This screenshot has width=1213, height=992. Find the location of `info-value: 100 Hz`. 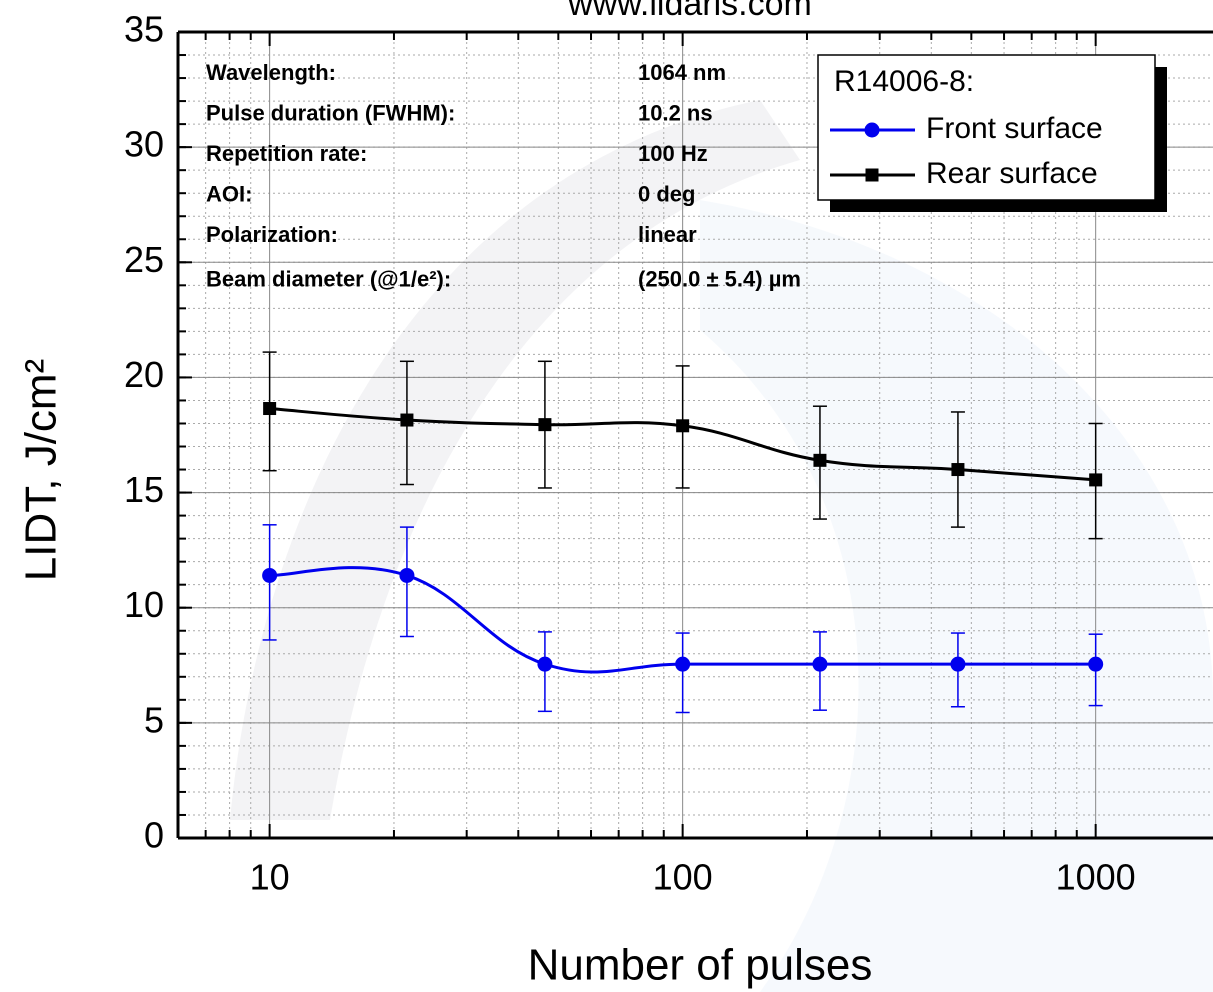

info-value: 100 Hz is located at coordinates (673, 153).